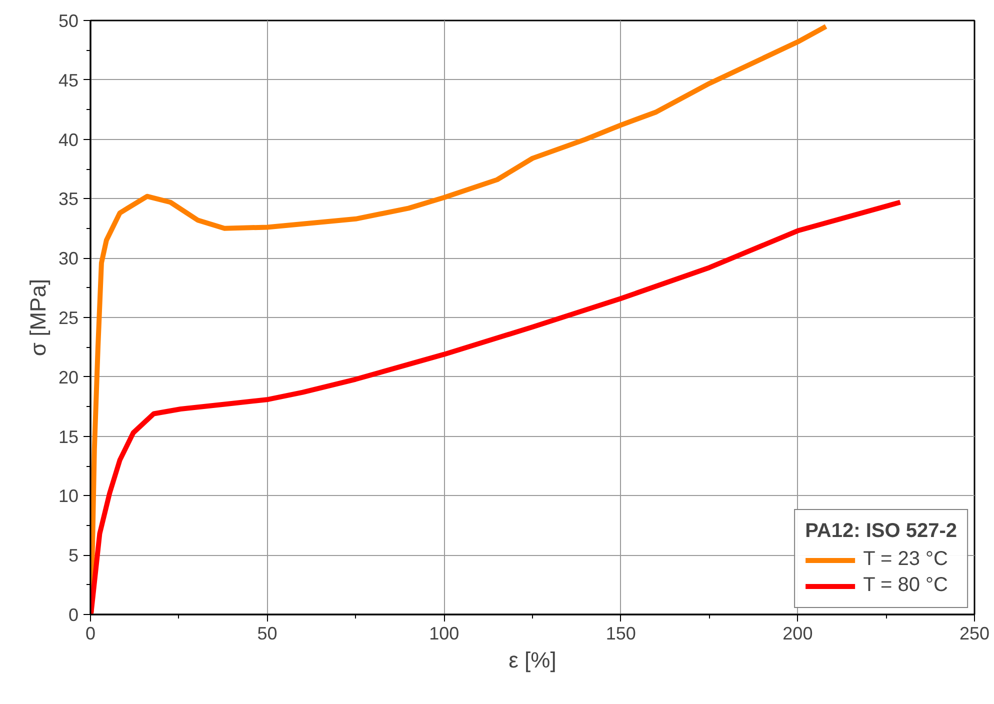 The width and height of the screenshot is (994, 704). What do you see at coordinates (905, 559) in the screenshot?
I see `legend-label: T = 23 °C` at bounding box center [905, 559].